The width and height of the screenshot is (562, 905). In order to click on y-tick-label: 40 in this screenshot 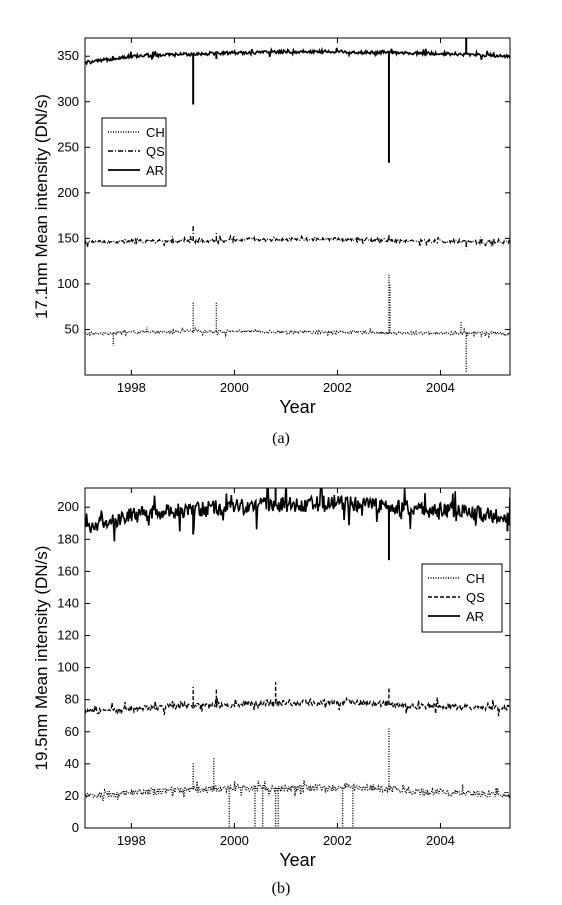, I will do `click(72, 763)`.